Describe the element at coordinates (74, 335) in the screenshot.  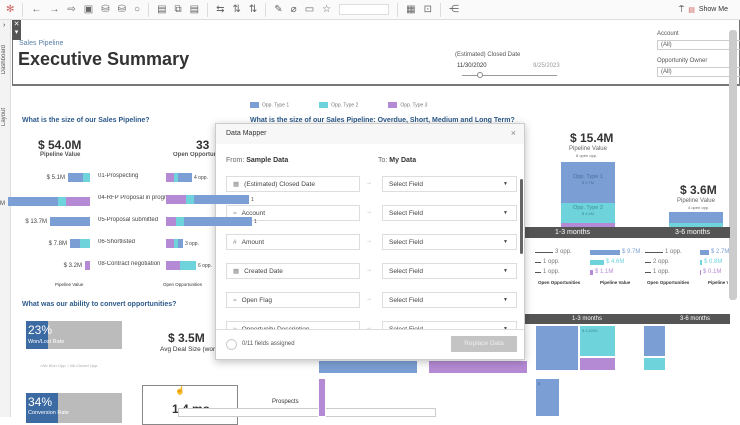
I see `winrate-bar` at that location.